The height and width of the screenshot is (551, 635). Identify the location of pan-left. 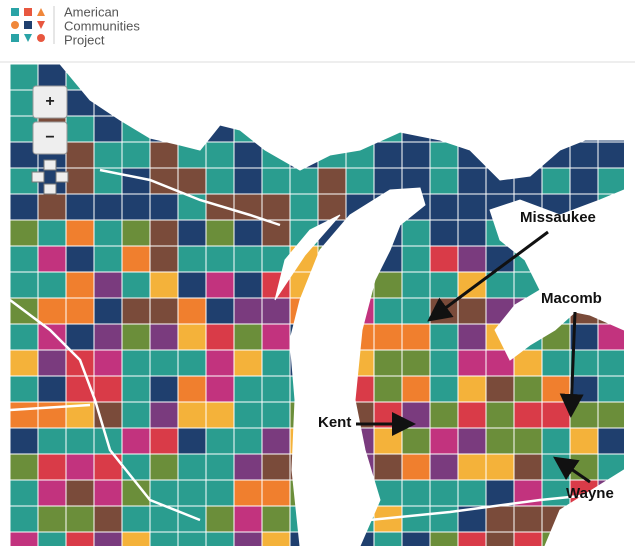
(38, 177).